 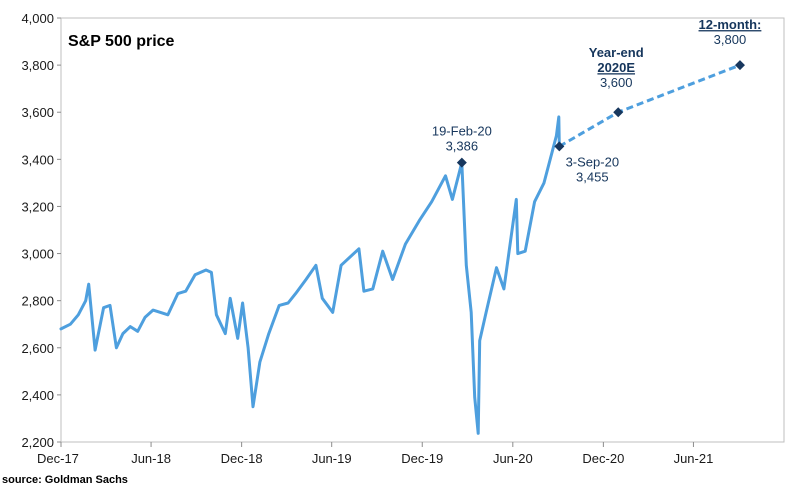 I want to click on x-tick-label: Dec-19, so click(x=422, y=458).